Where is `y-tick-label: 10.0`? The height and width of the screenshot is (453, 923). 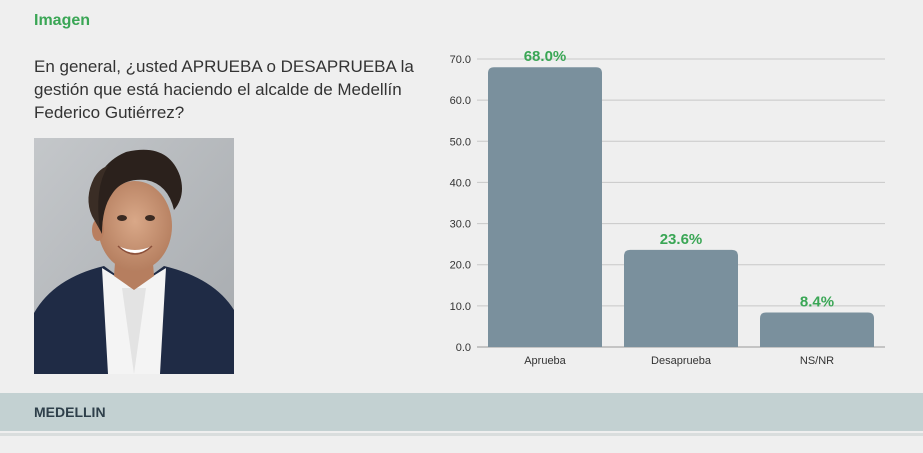
y-tick-label: 10.0 is located at coordinates (460, 307).